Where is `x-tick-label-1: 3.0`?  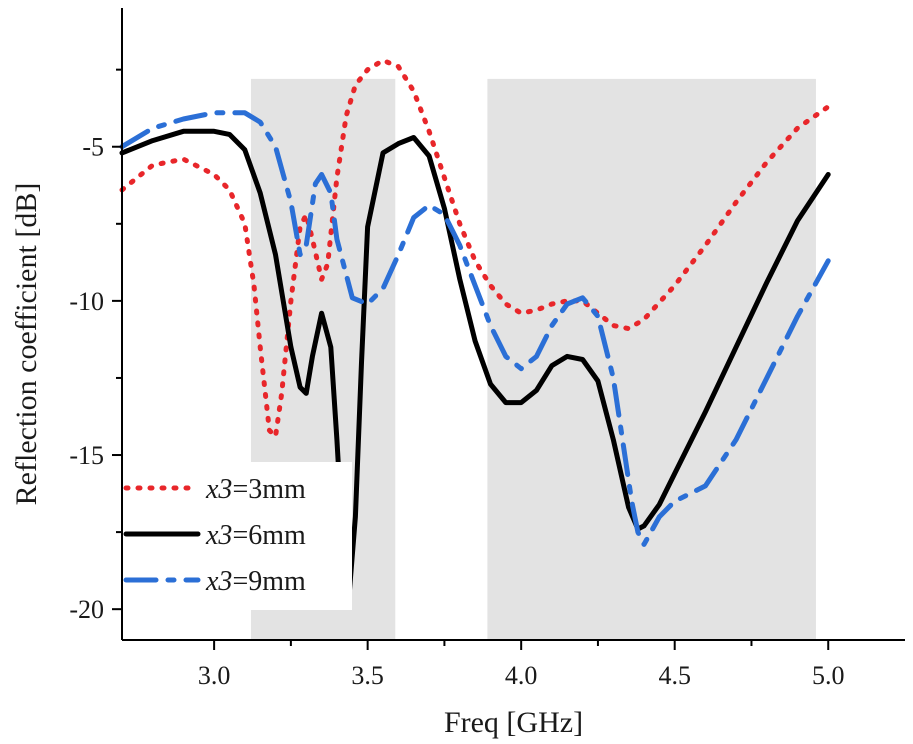
x-tick-label-1: 3.0 is located at coordinates (214, 675).